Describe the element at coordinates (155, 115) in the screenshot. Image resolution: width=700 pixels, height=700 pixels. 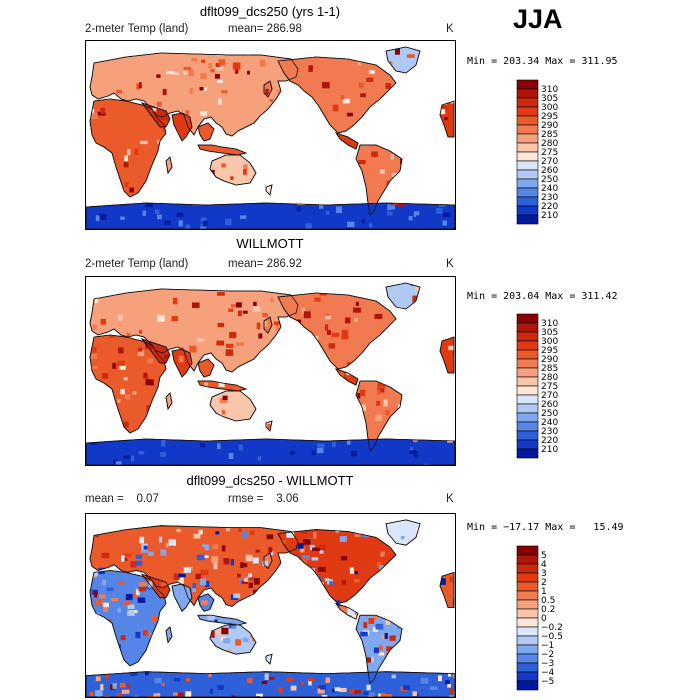
I see `coastline-arabia` at that location.